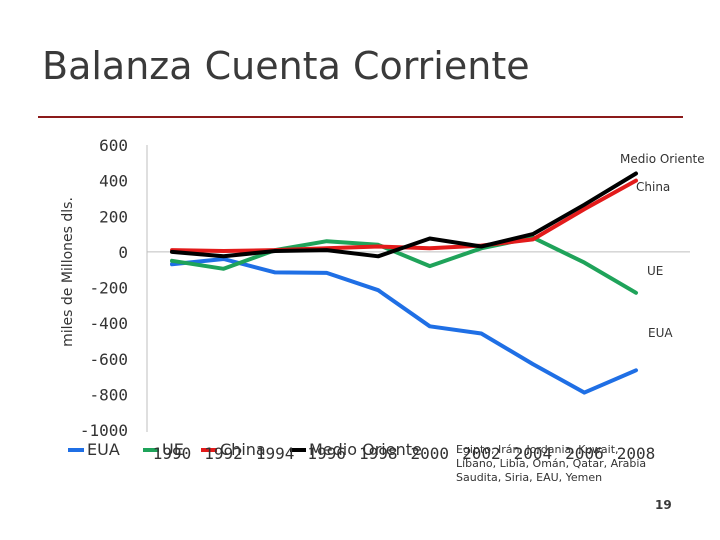 This screenshot has width=720, height=540. I want to click on chart-legend: EUA UE China Medio Oriente, so click(245, 449).